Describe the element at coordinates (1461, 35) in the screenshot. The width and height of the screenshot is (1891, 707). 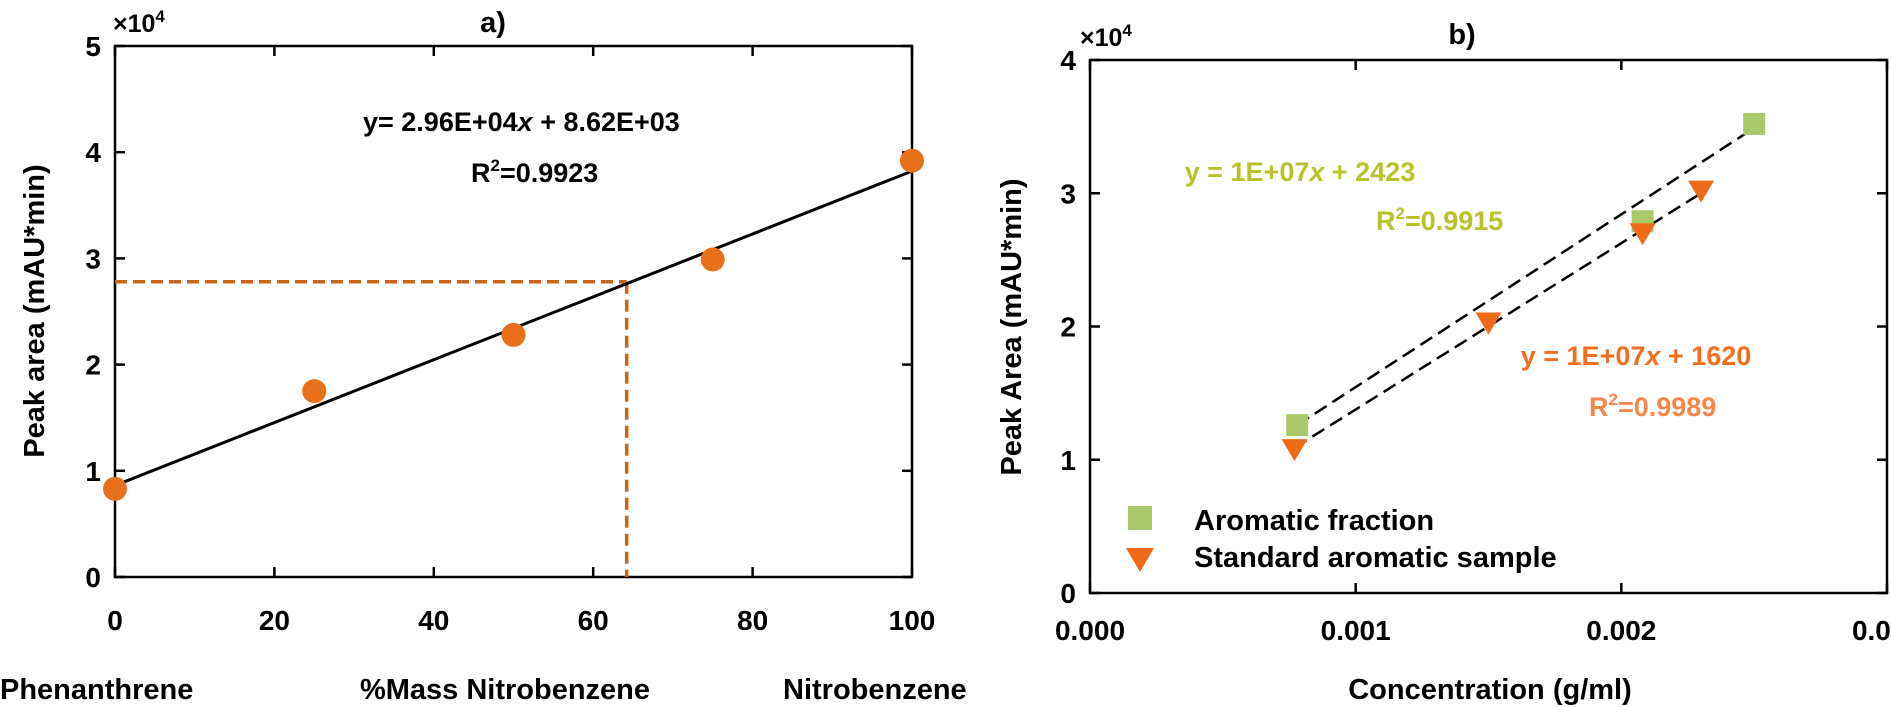
I see `panel-b-label: b)` at that location.